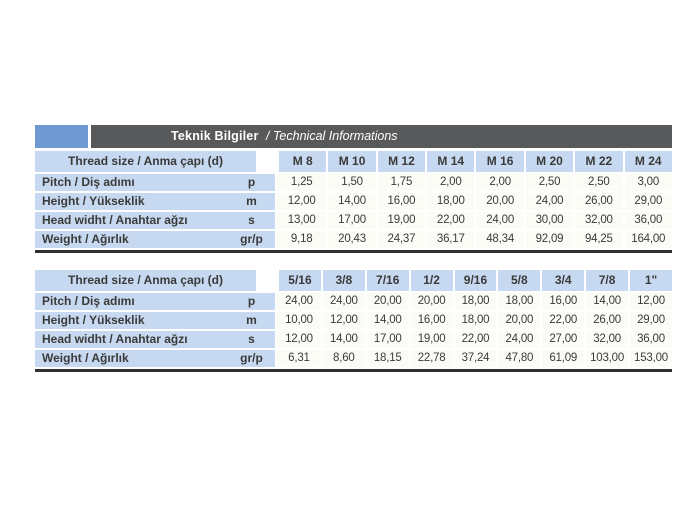 The height and width of the screenshot is (525, 700). I want to click on value-cell: 37,24, so click(474, 359).